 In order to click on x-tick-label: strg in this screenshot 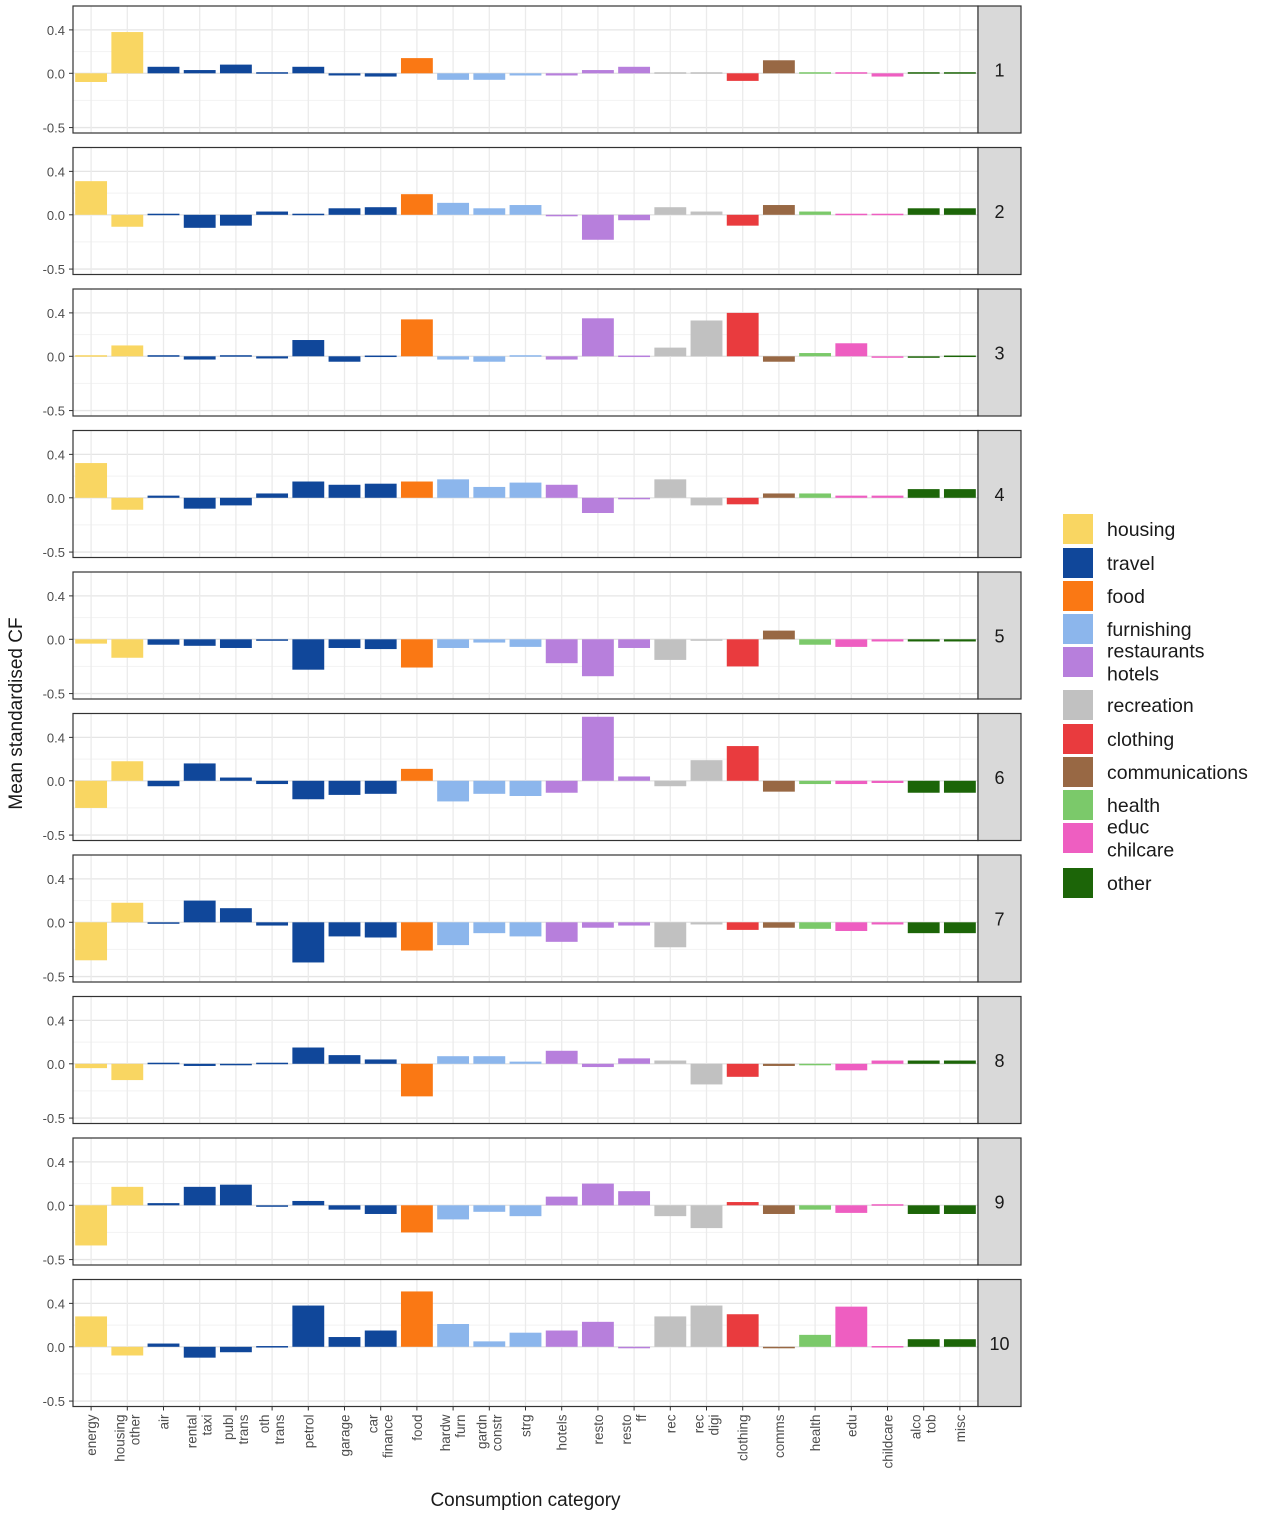, I will do `click(526, 1426)`.